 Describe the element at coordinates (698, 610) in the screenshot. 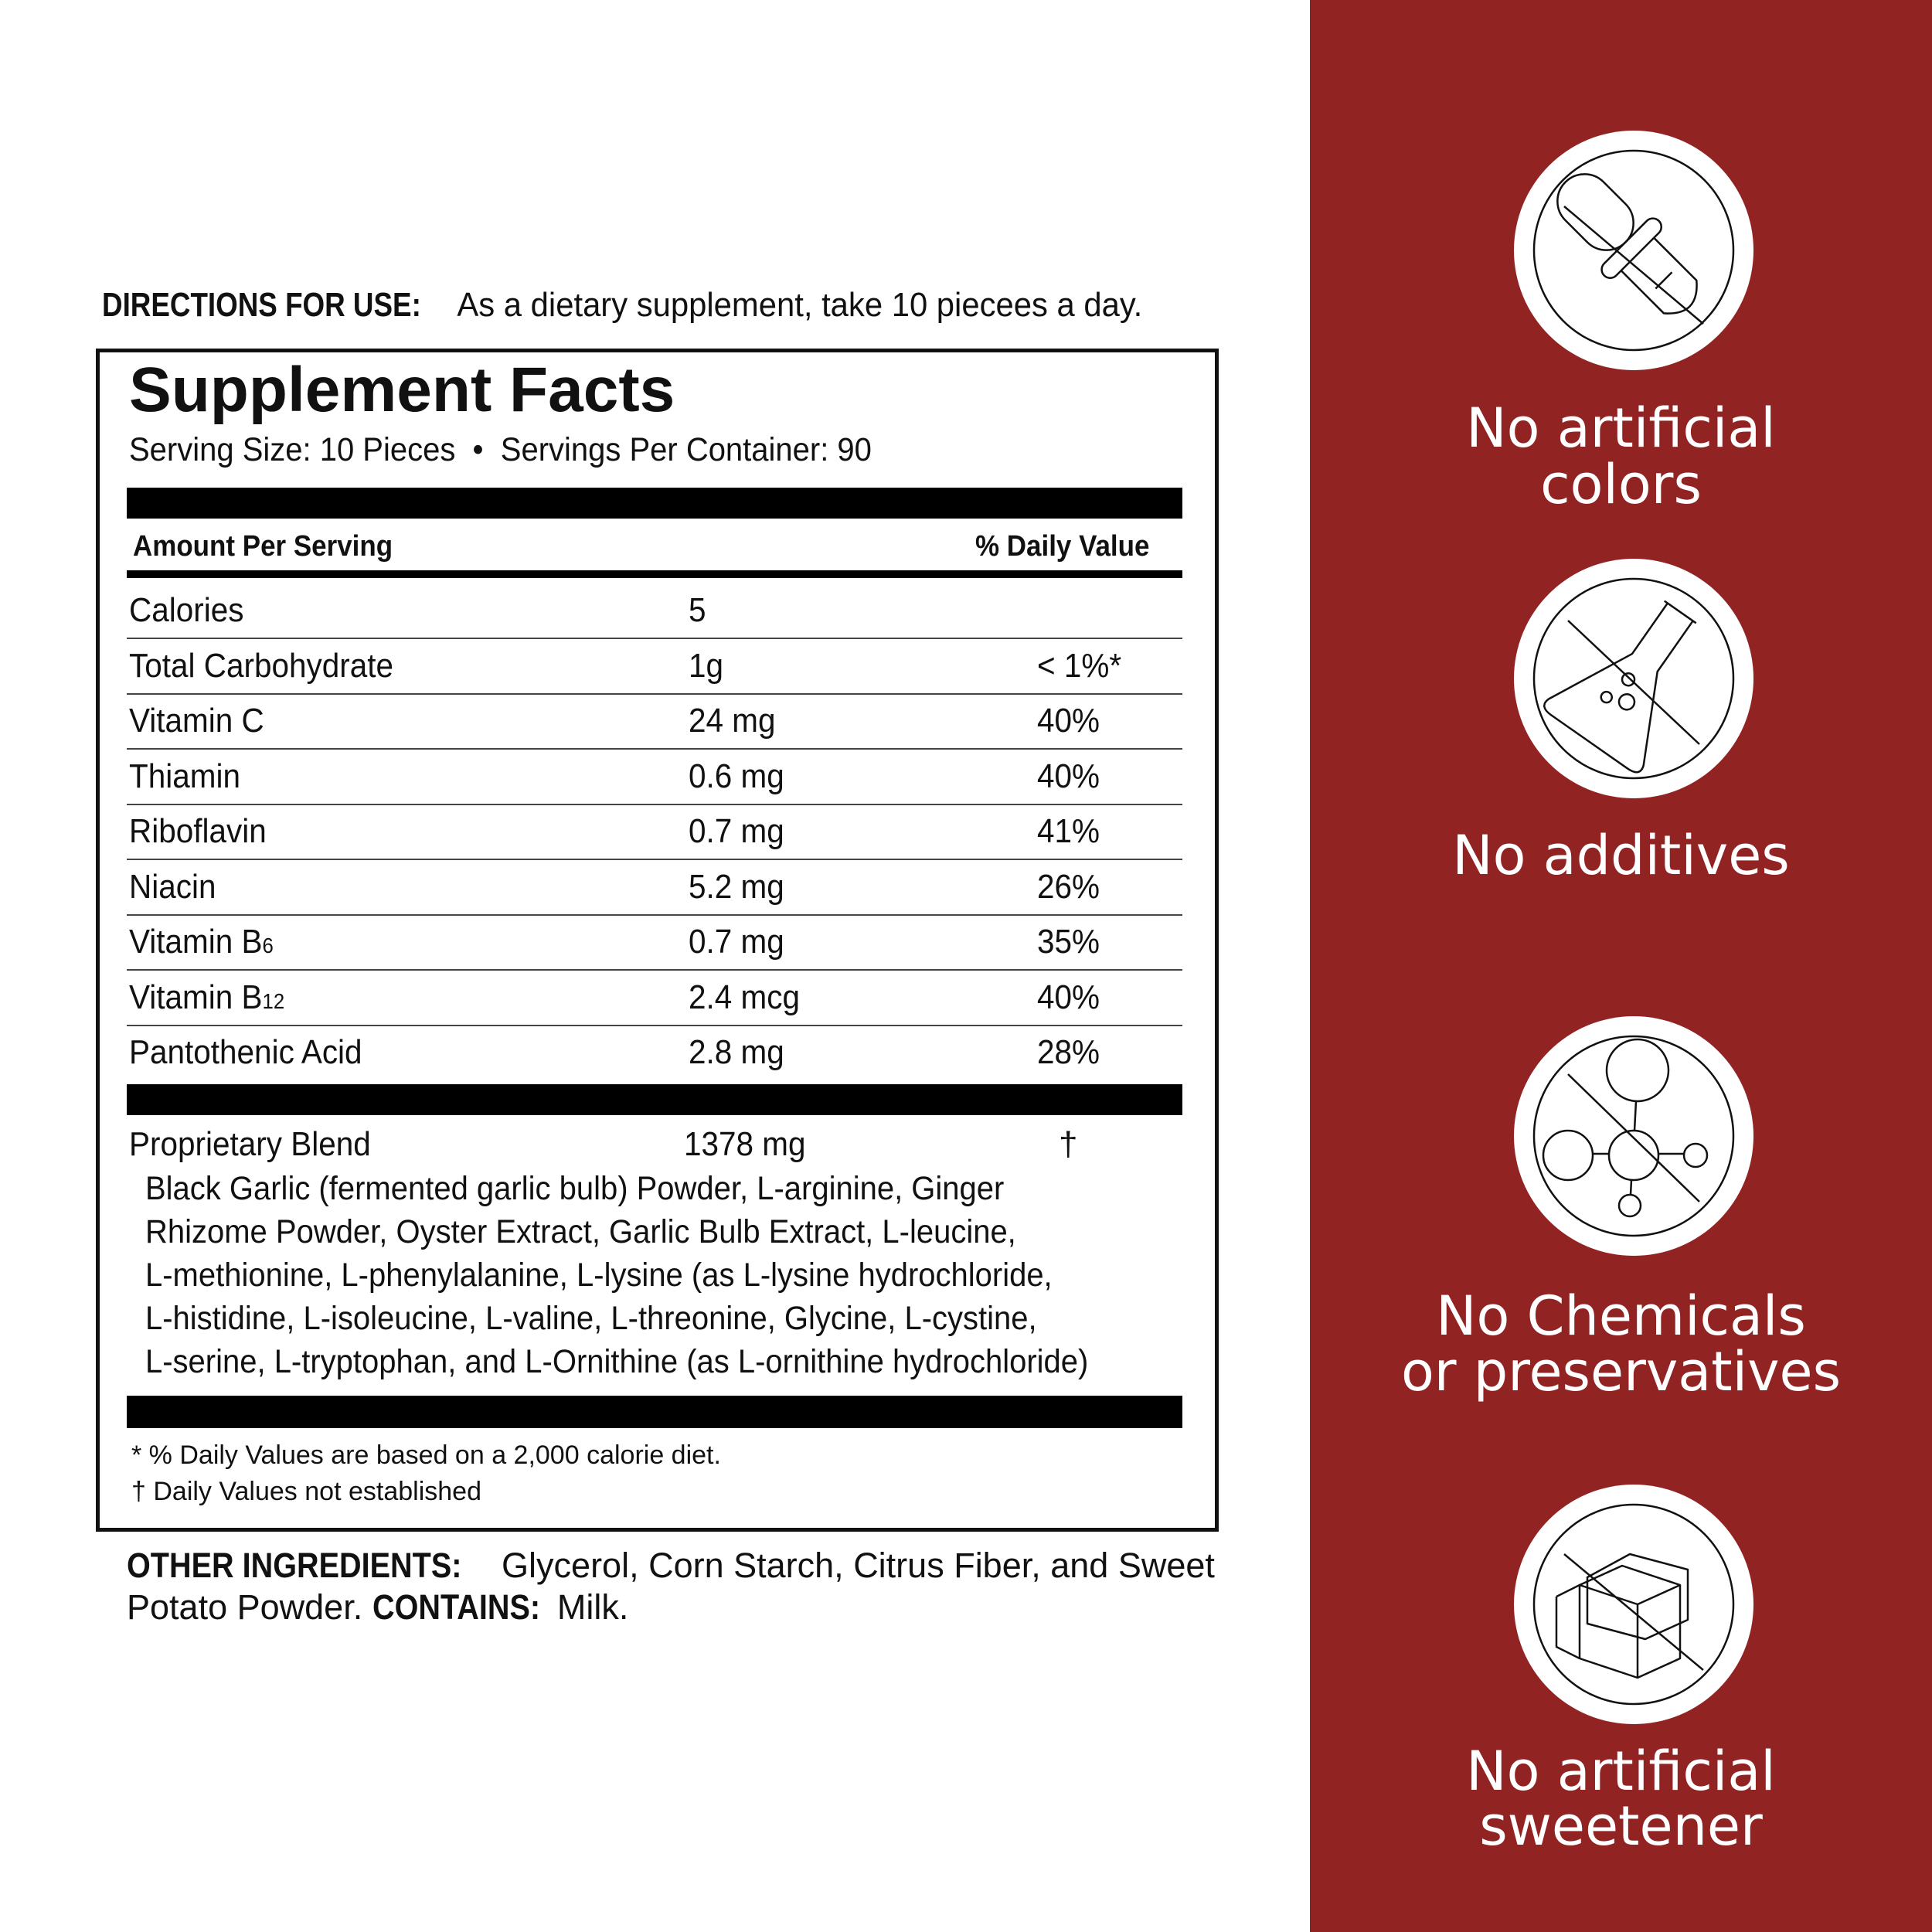

I see `nutrient-amount: 5` at that location.